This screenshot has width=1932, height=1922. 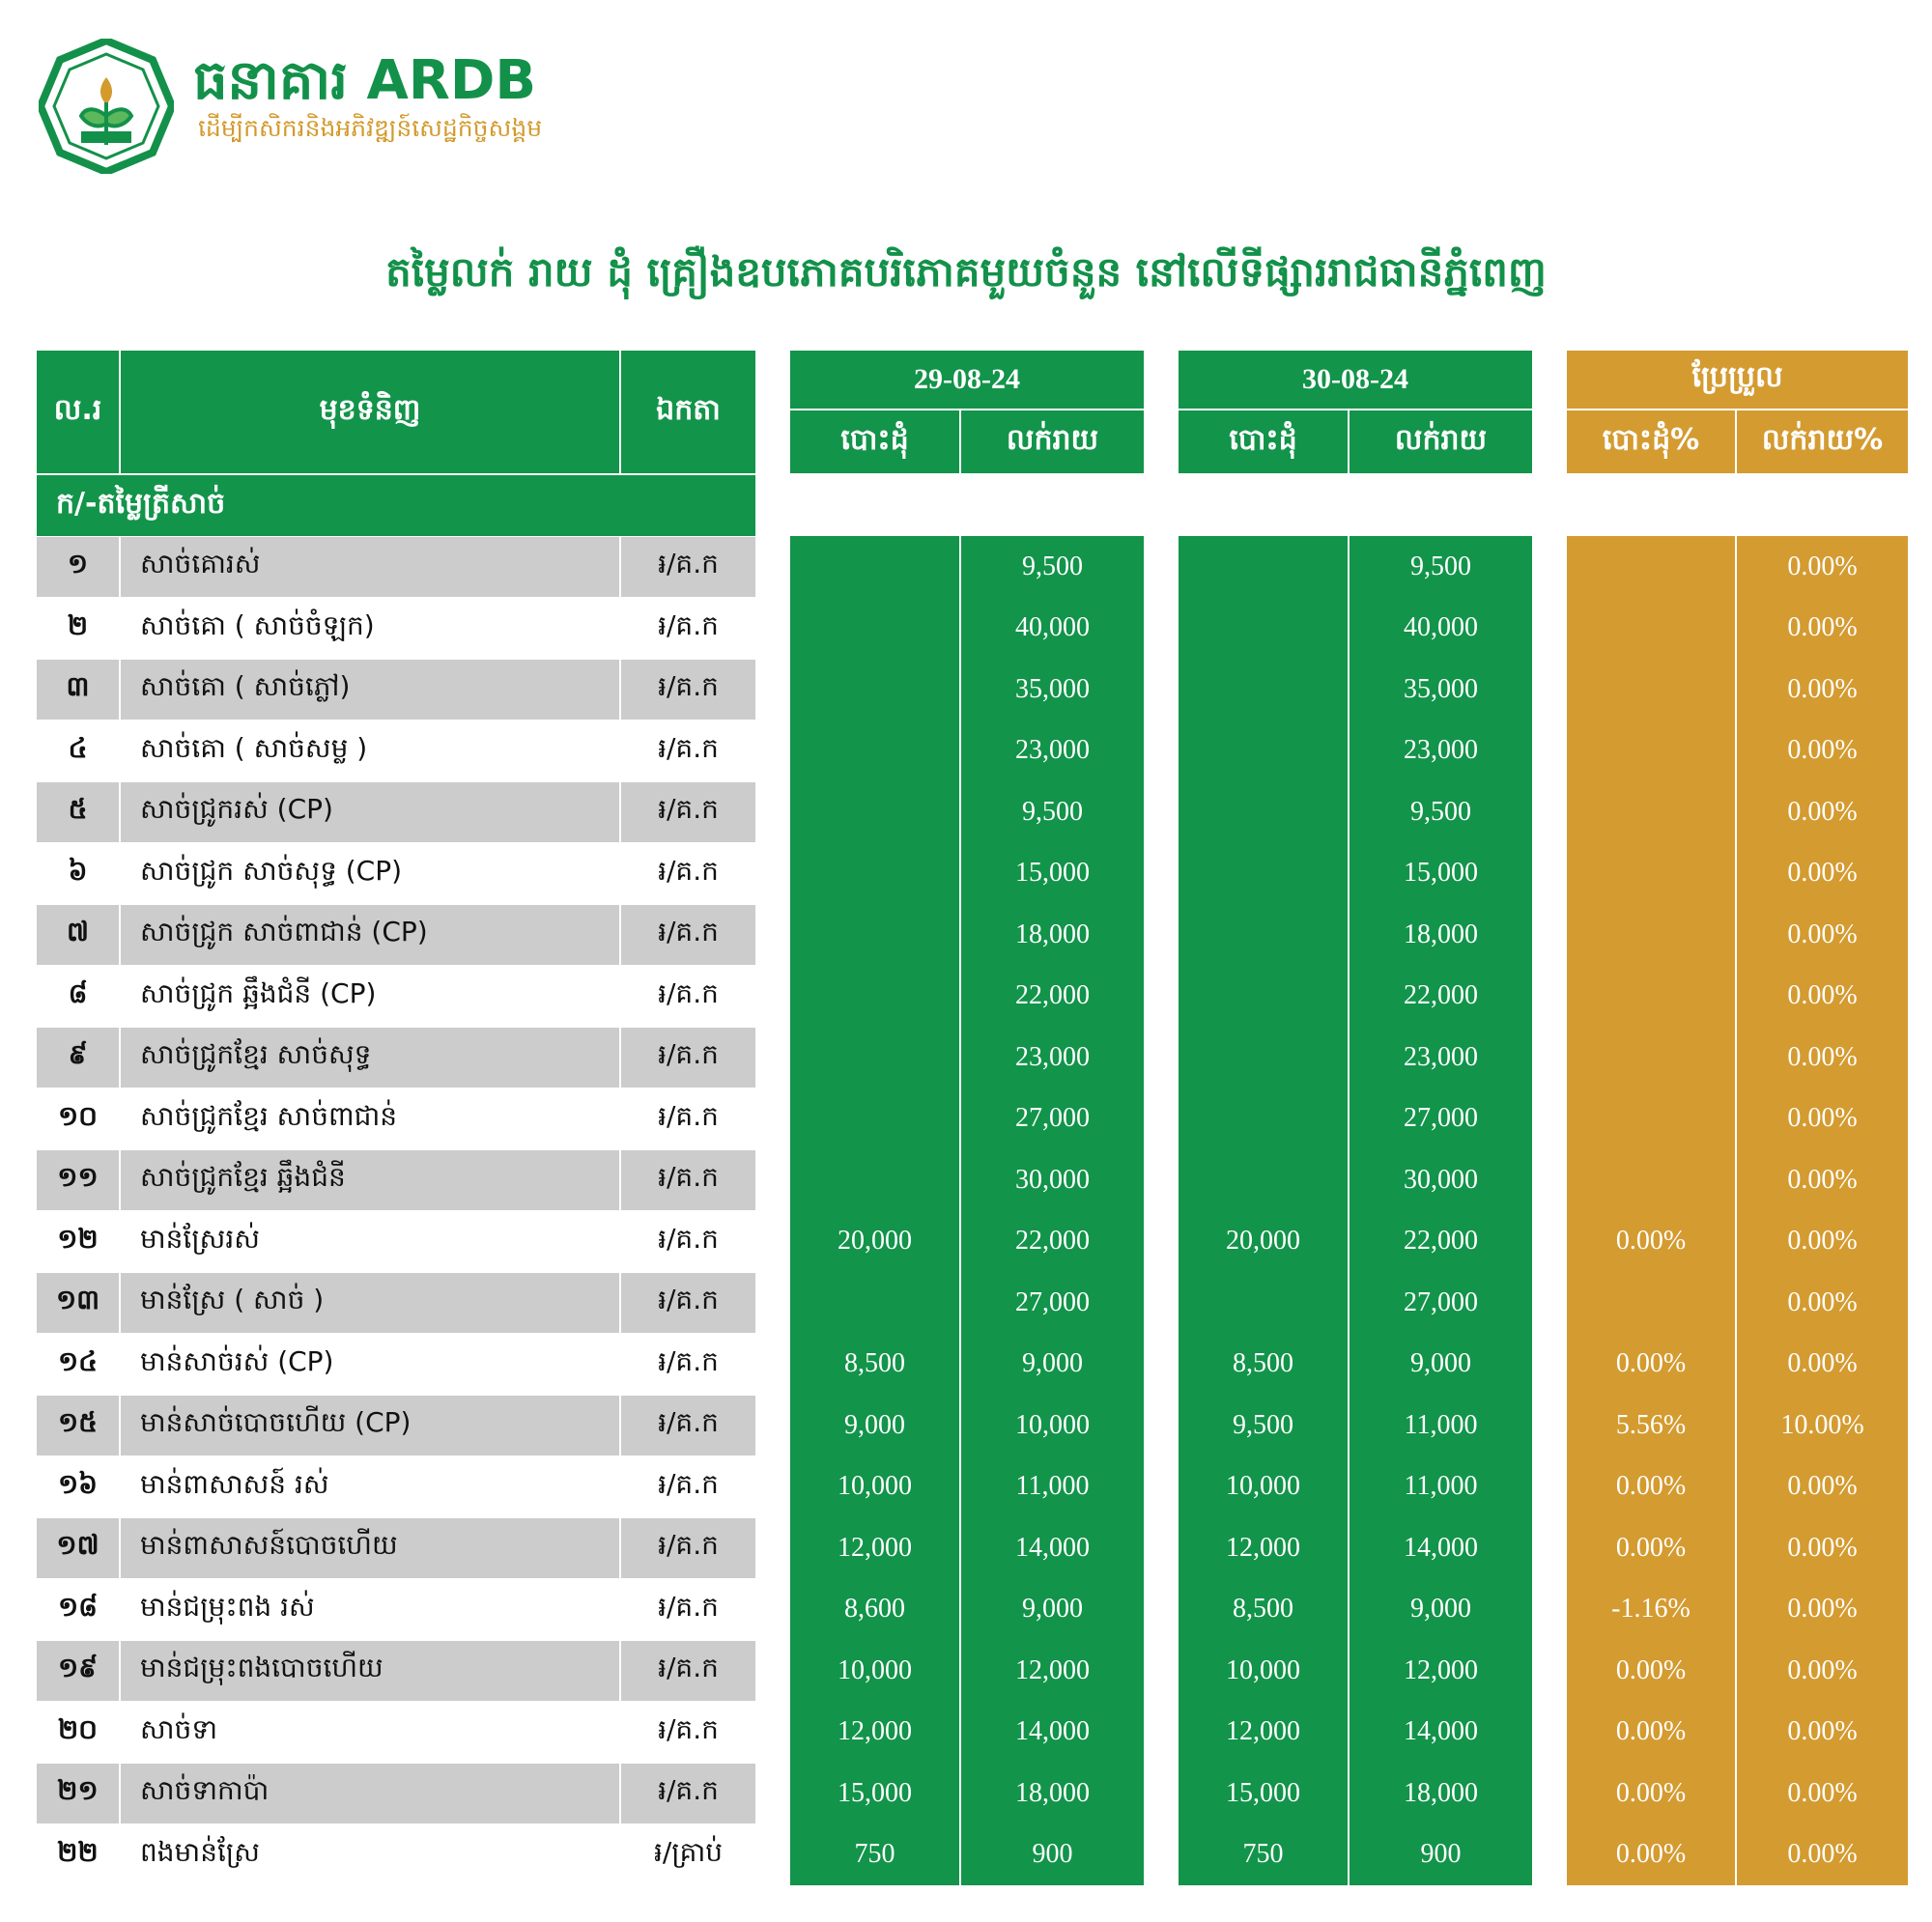 I want to click on table-cell-item: មាន់ស្រែរស់, so click(x=200, y=1238).